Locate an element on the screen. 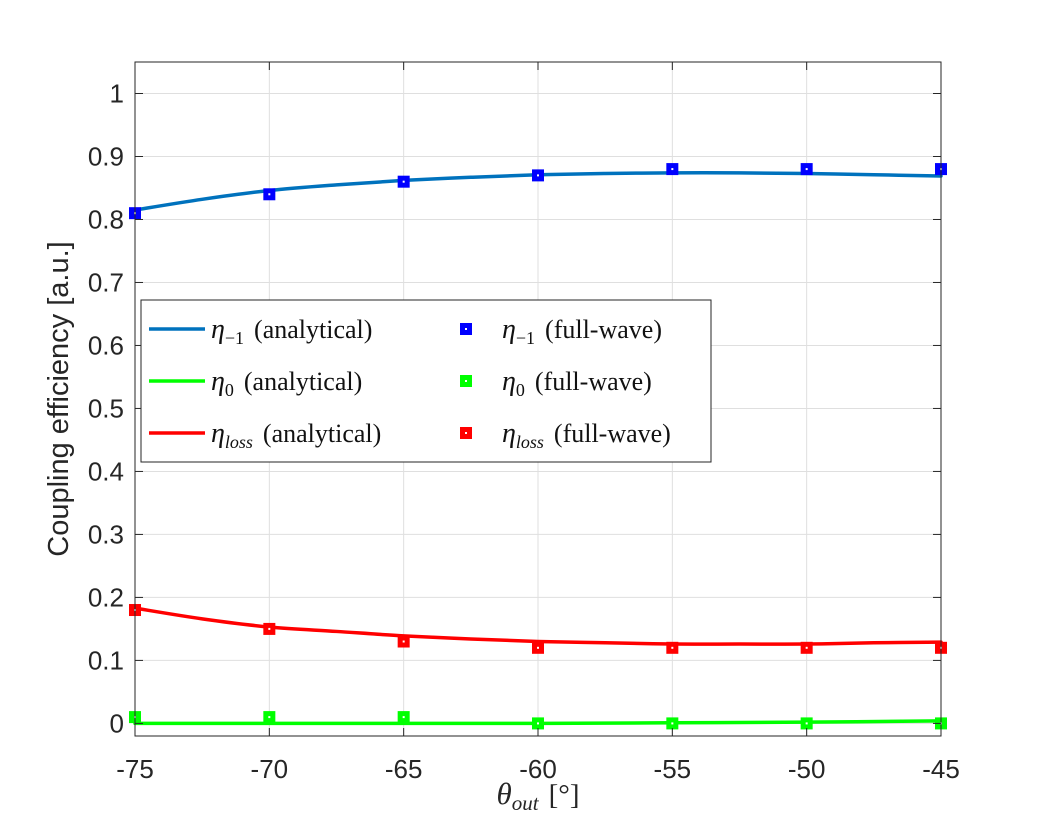 The height and width of the screenshot is (827, 1042). y-tick-label: 0 is located at coordinates (117, 723).